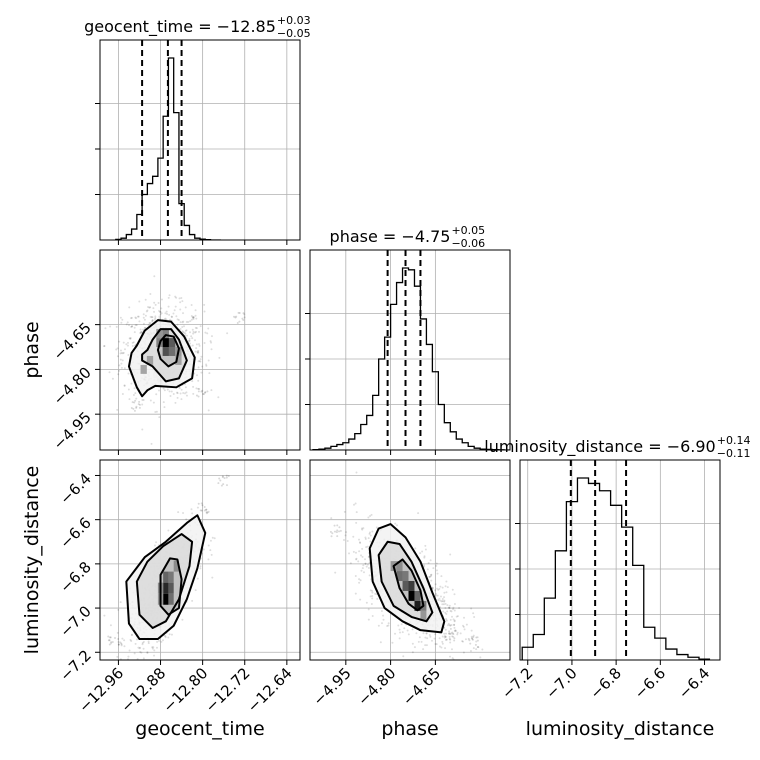  Describe the element at coordinates (294, 33) in the screenshot. I see `title-sub: −0.05` at that location.